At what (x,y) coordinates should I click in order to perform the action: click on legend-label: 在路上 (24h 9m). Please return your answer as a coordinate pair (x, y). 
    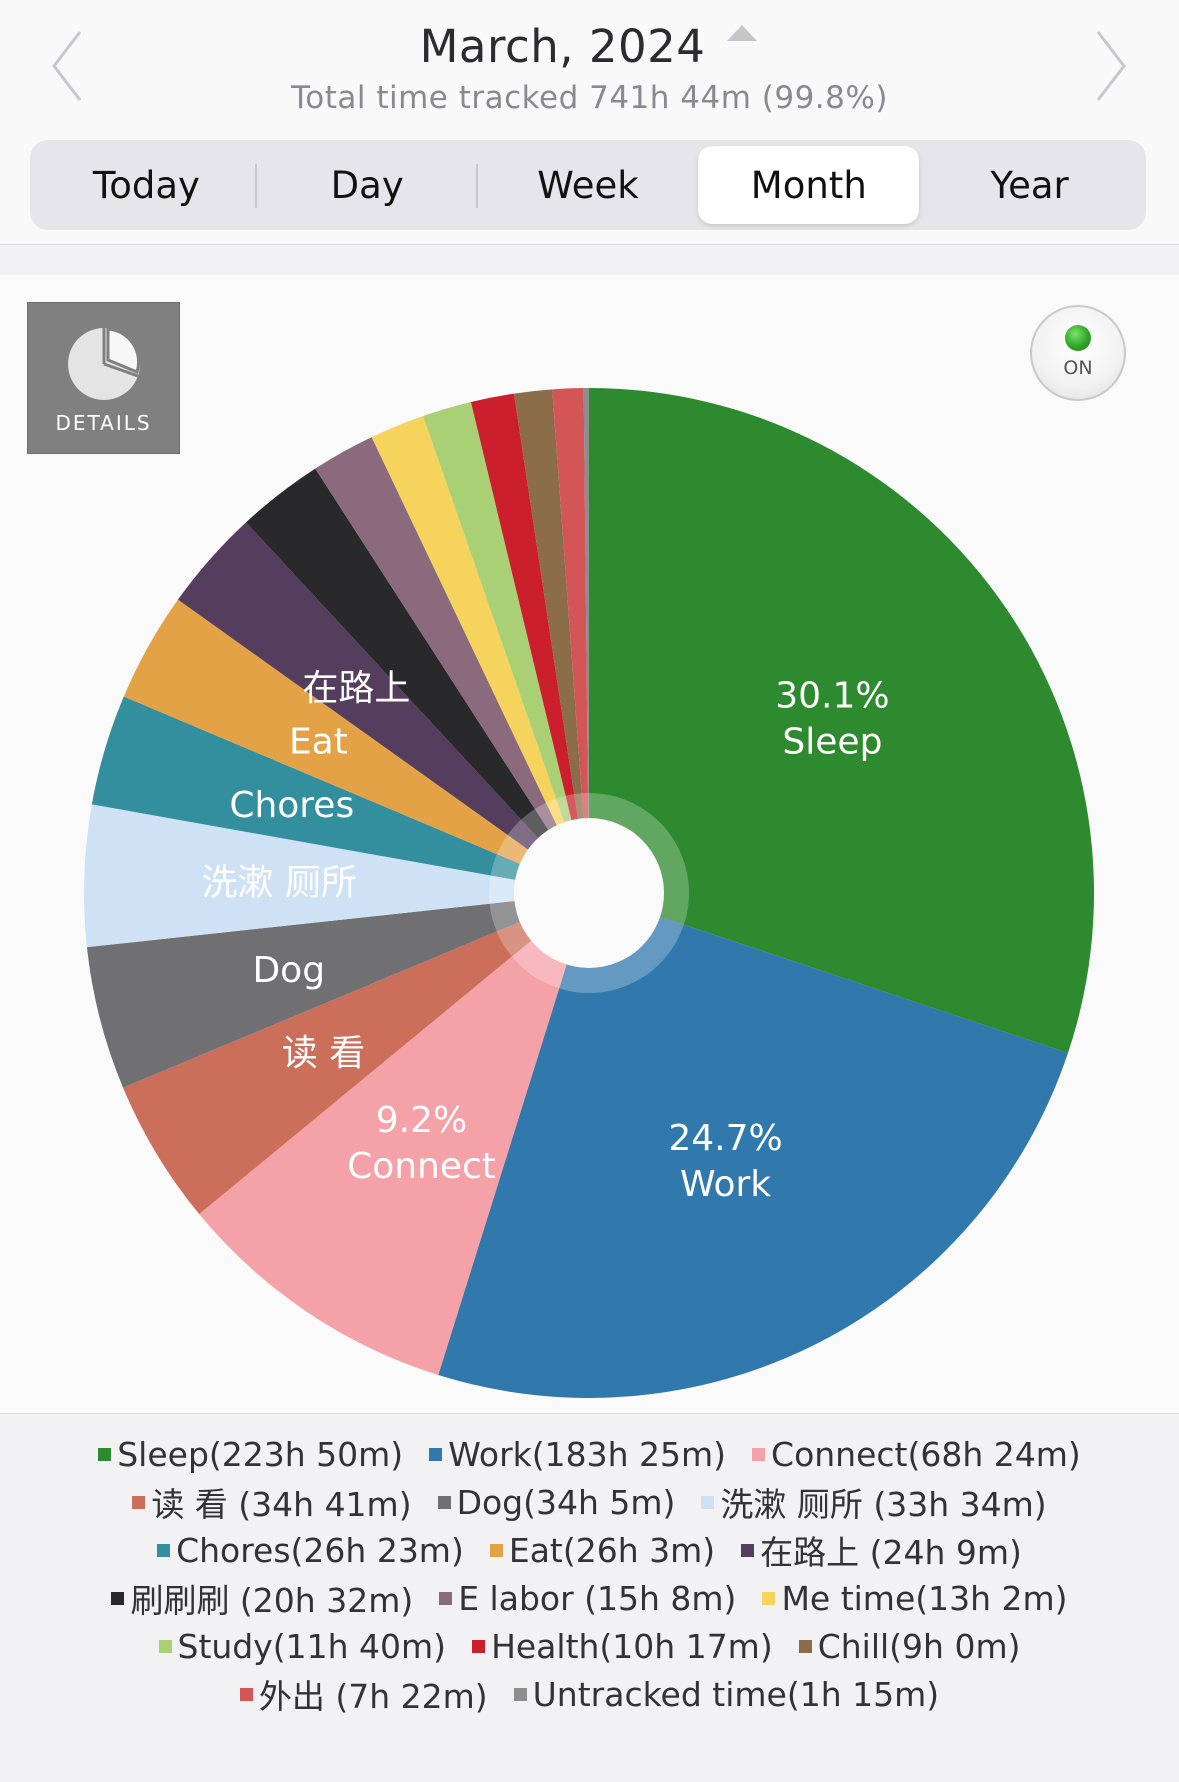
    Looking at the image, I should click on (891, 1552).